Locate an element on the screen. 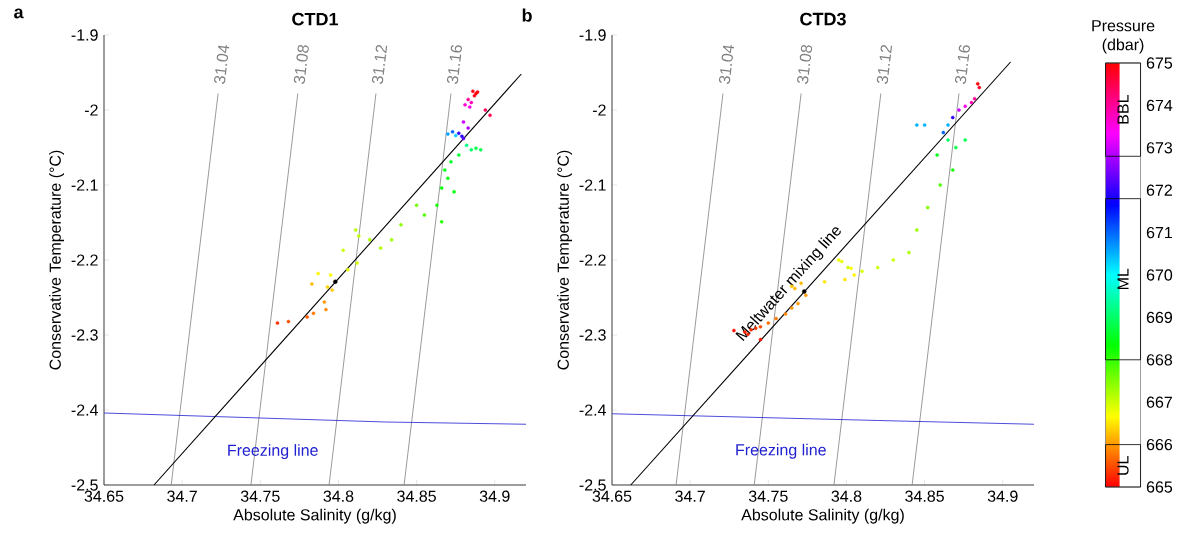 The height and width of the screenshot is (544, 1189). color-bar-label: 668 is located at coordinates (1159, 360).